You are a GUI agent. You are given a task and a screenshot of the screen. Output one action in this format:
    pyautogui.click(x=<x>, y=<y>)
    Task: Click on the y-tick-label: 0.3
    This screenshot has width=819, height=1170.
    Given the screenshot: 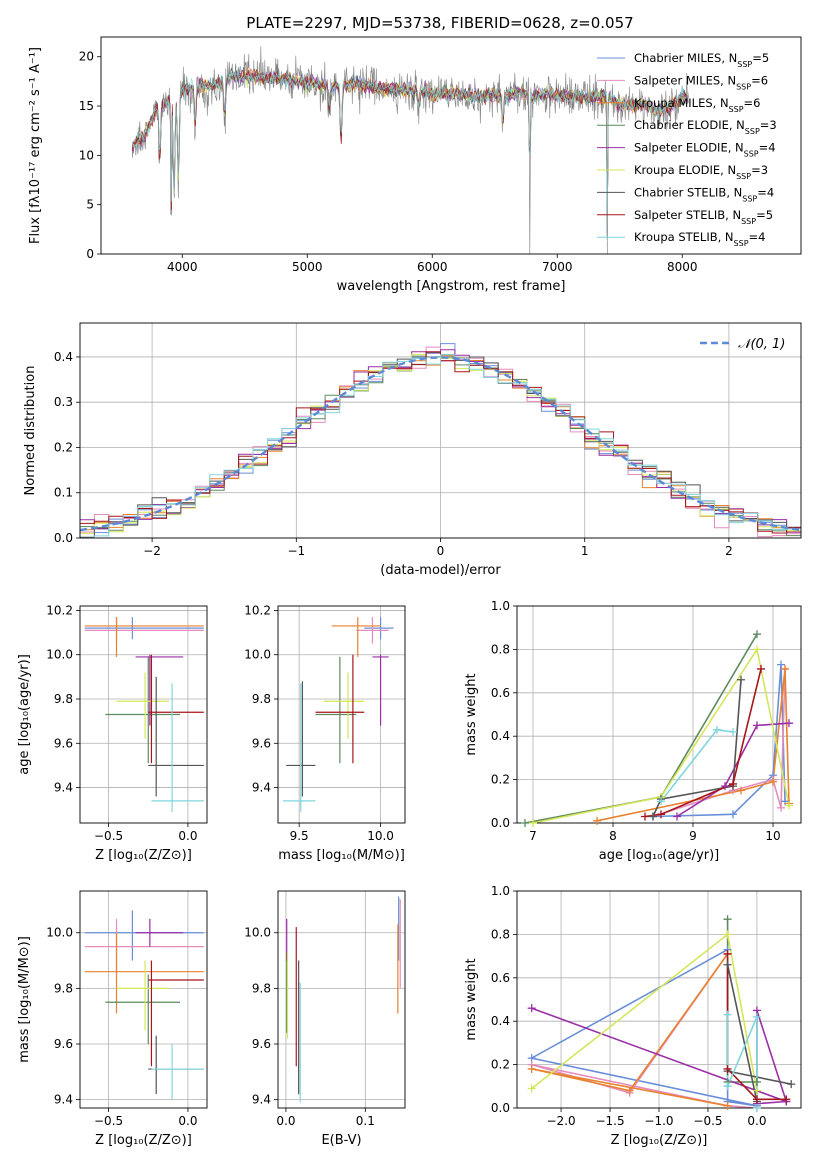 What is the action you would take?
    pyautogui.click(x=63, y=402)
    